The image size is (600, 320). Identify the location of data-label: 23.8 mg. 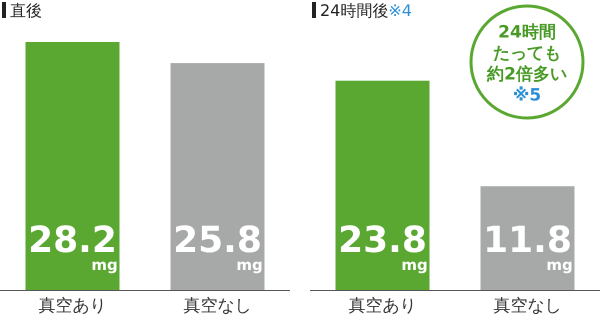
(383, 247).